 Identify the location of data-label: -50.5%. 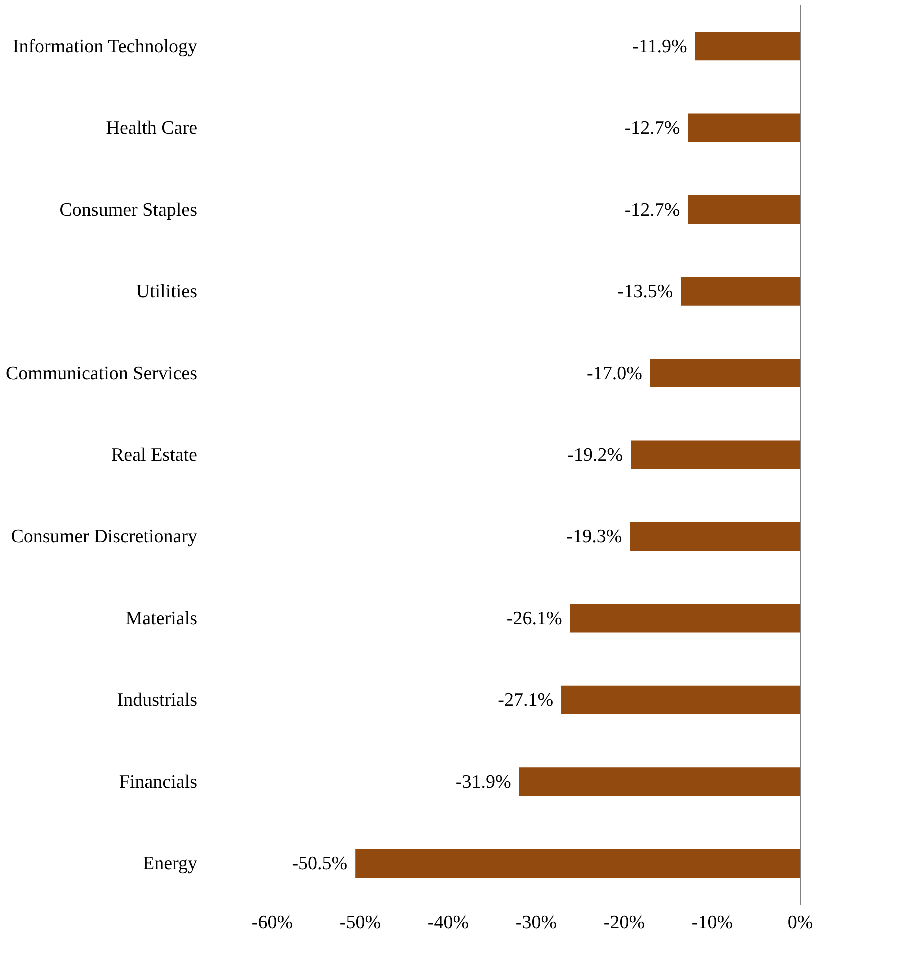
(320, 864).